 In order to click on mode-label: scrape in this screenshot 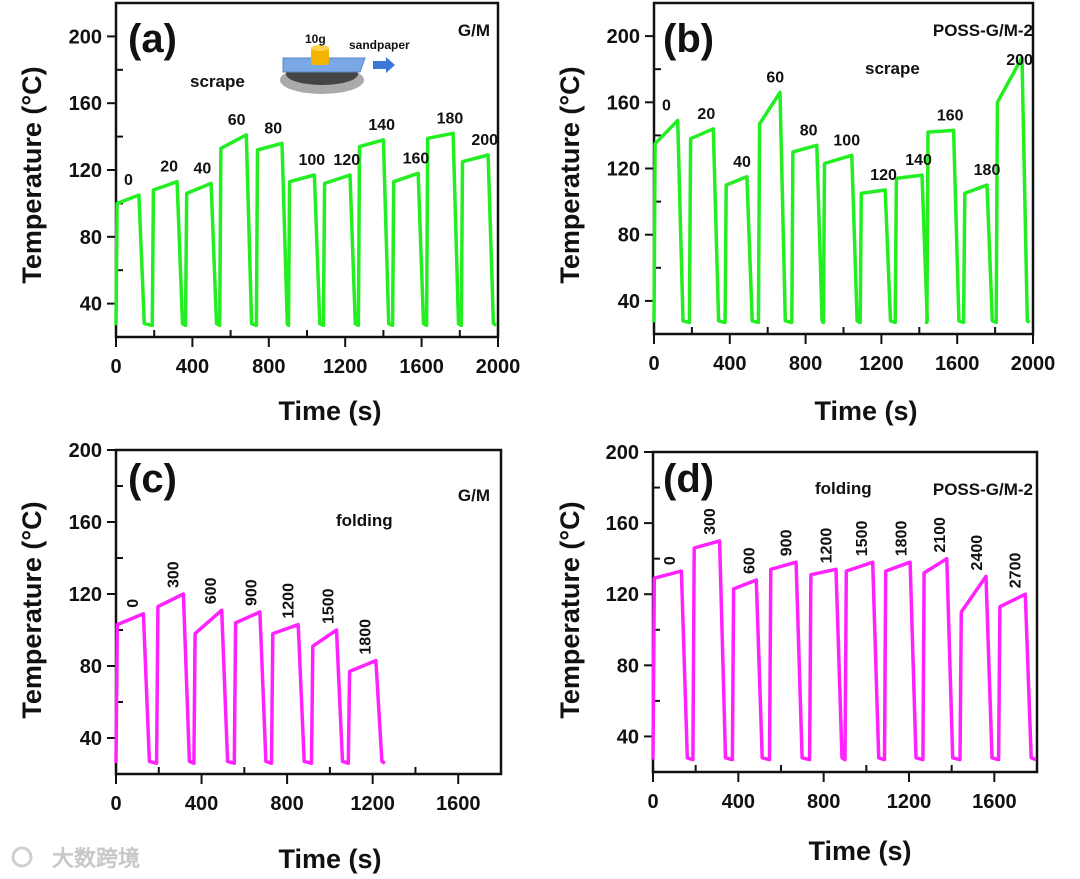, I will do `click(217, 81)`.